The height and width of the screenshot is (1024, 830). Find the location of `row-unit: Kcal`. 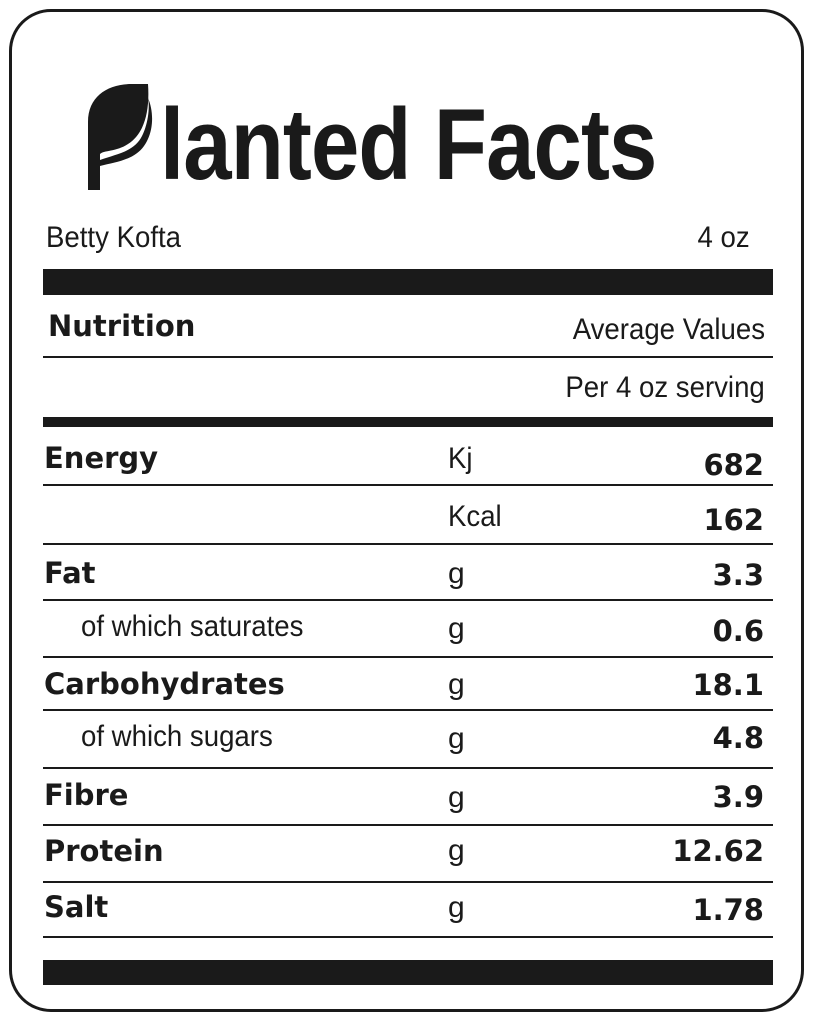

row-unit: Kcal is located at coordinates (475, 516).